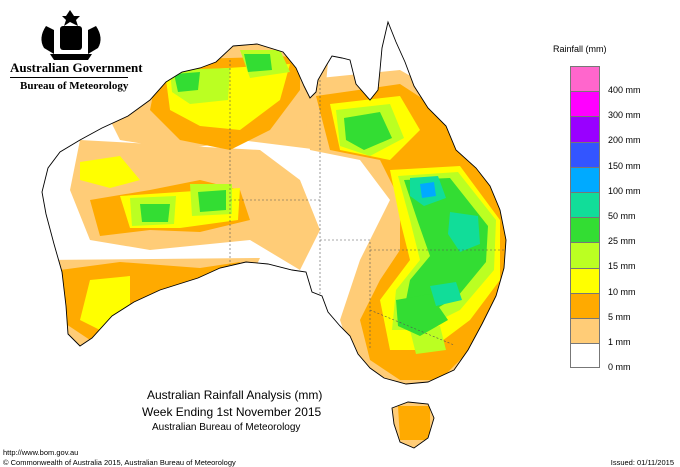  What do you see at coordinates (624, 140) in the screenshot?
I see `legend-label: 200 mm` at bounding box center [624, 140].